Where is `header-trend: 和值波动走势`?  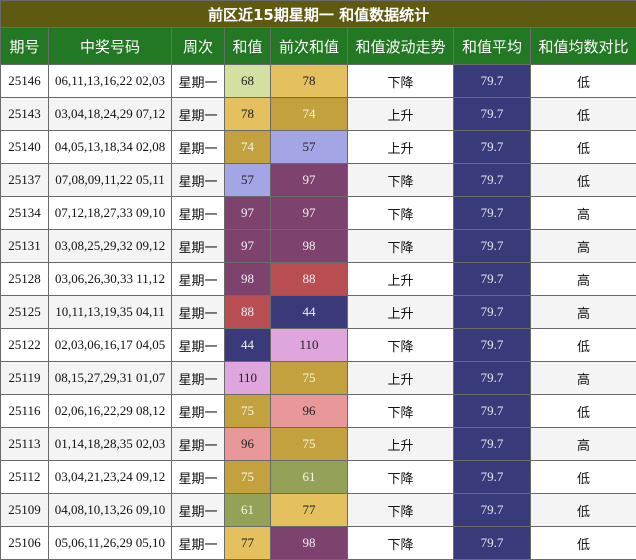 header-trend: 和值波动走势 is located at coordinates (401, 46).